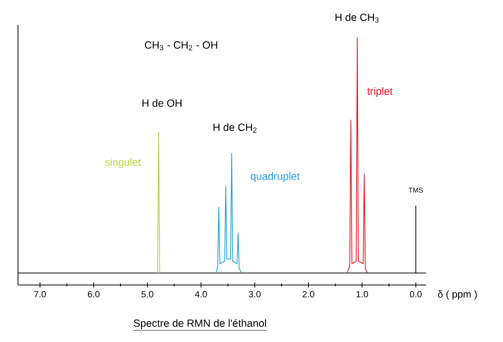 The height and width of the screenshot is (342, 503). I want to click on x-tick-label: 6.0, so click(94, 294).